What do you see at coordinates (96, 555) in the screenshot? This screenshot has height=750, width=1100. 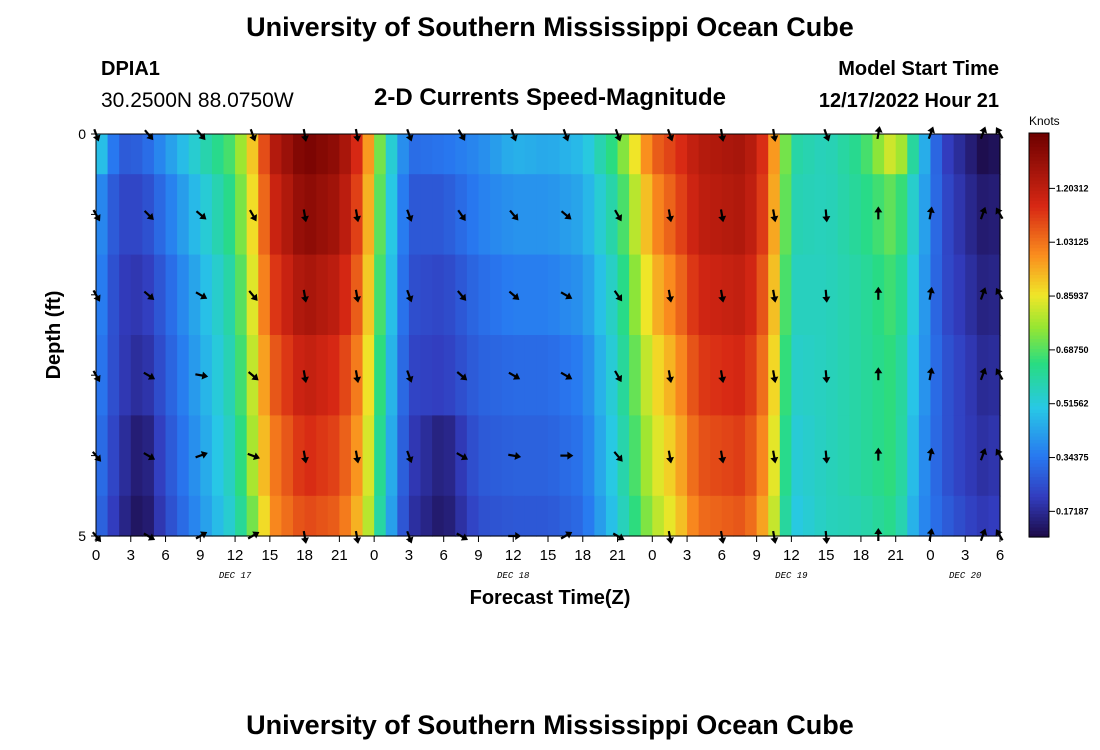 I see `x-tick-label: 0` at bounding box center [96, 555].